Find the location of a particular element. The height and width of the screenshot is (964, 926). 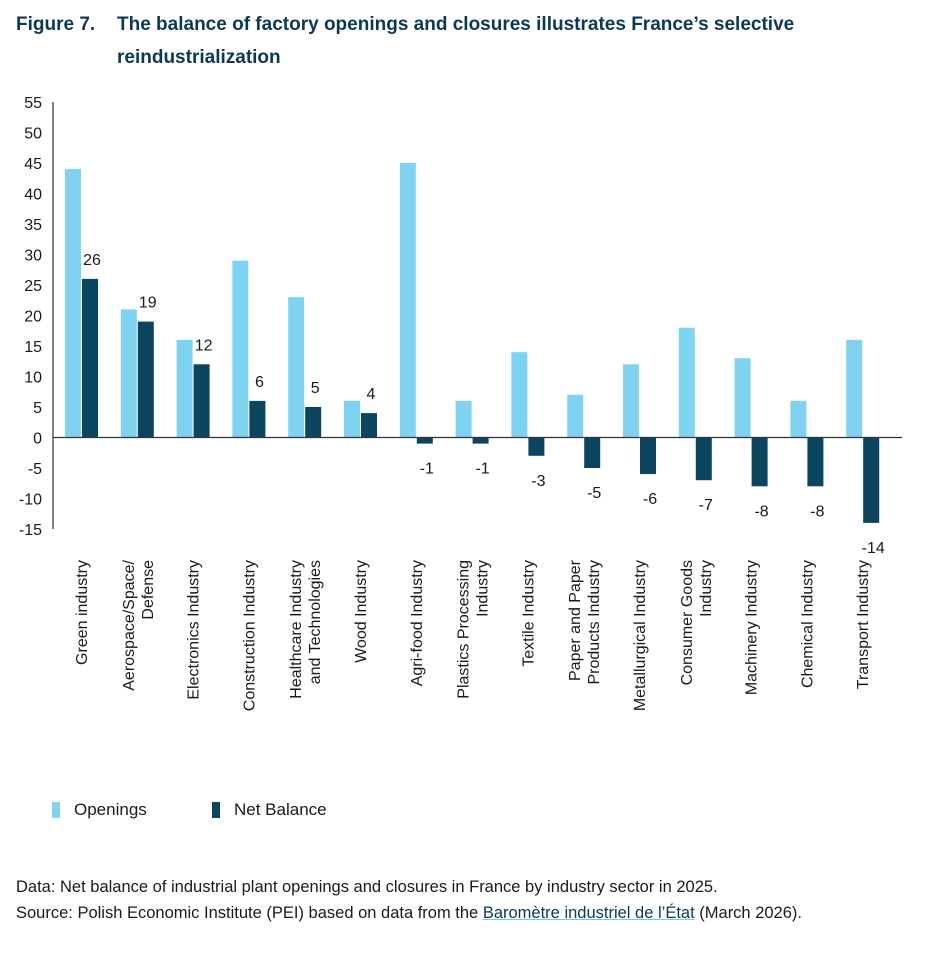

y-tick-label: 10 is located at coordinates (33, 378).